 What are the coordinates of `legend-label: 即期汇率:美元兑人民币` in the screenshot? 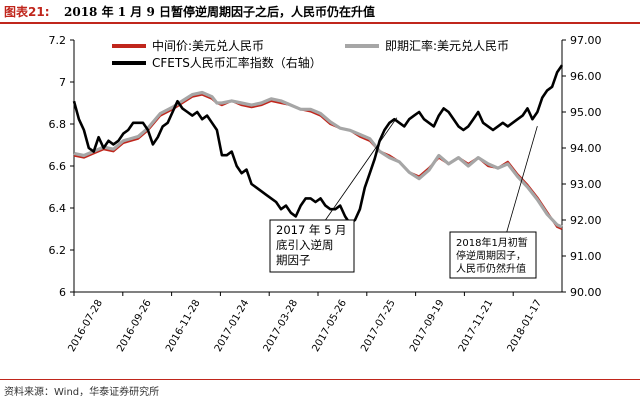 It's located at (447, 45).